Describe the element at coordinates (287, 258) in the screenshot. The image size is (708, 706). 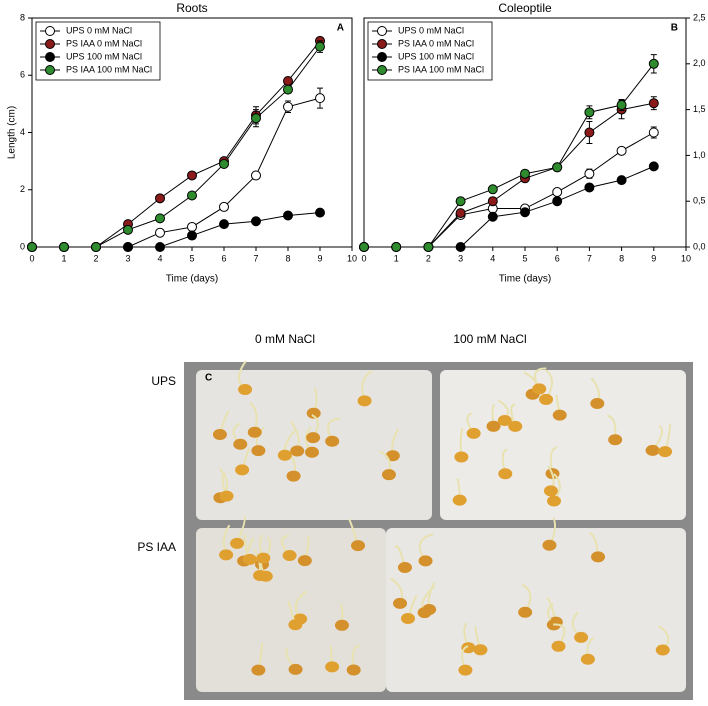
I see `x-tick-label: 8` at that location.